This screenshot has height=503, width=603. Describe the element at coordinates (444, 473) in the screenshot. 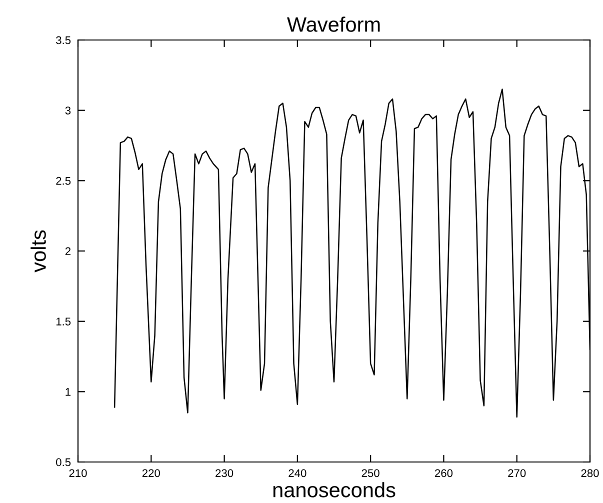

I see `x-tick-label: 260` at that location.